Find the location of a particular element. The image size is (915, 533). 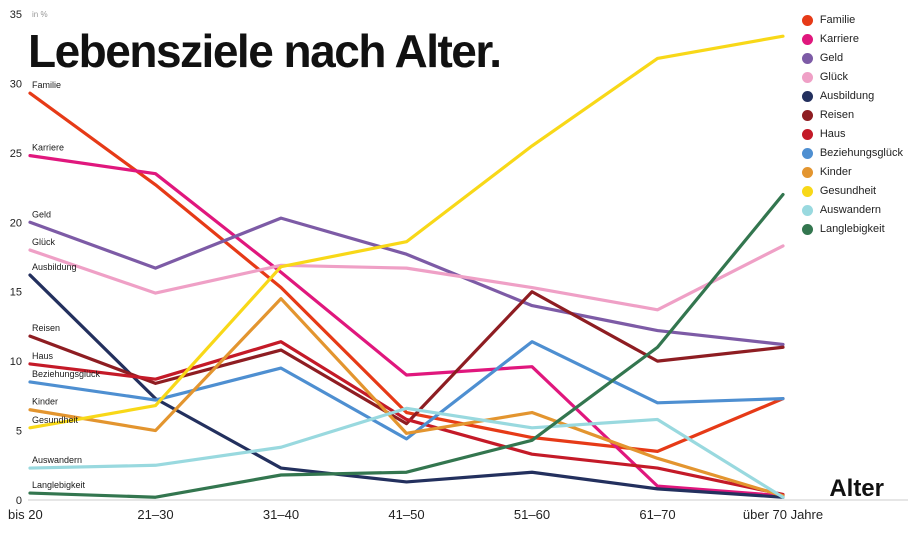

x-tick-label: 31–40 is located at coordinates (281, 514).